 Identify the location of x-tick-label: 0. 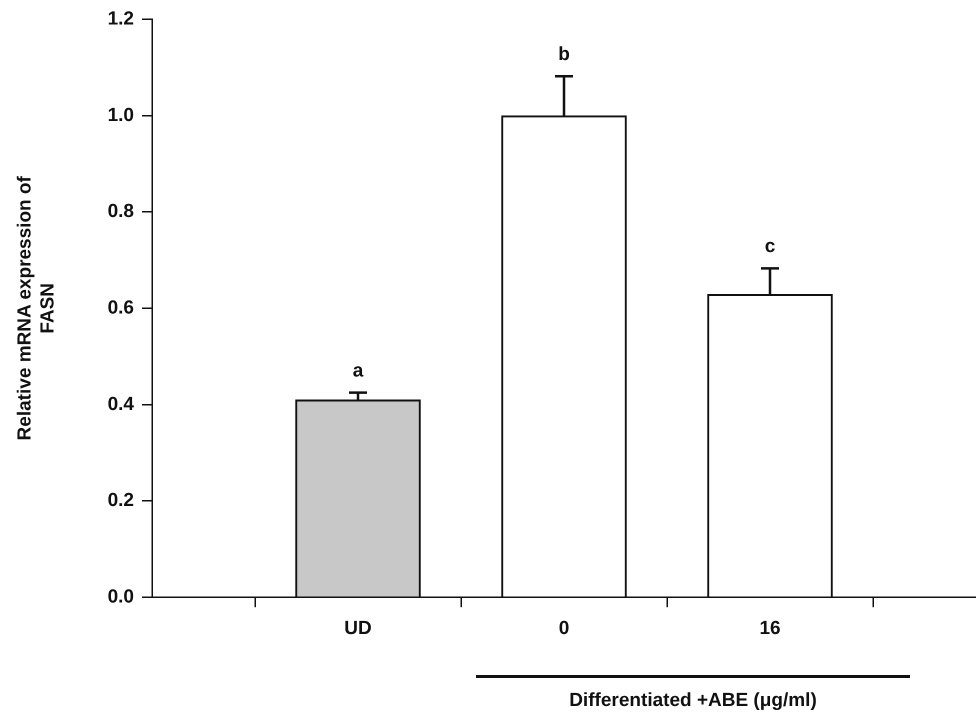
(564, 628).